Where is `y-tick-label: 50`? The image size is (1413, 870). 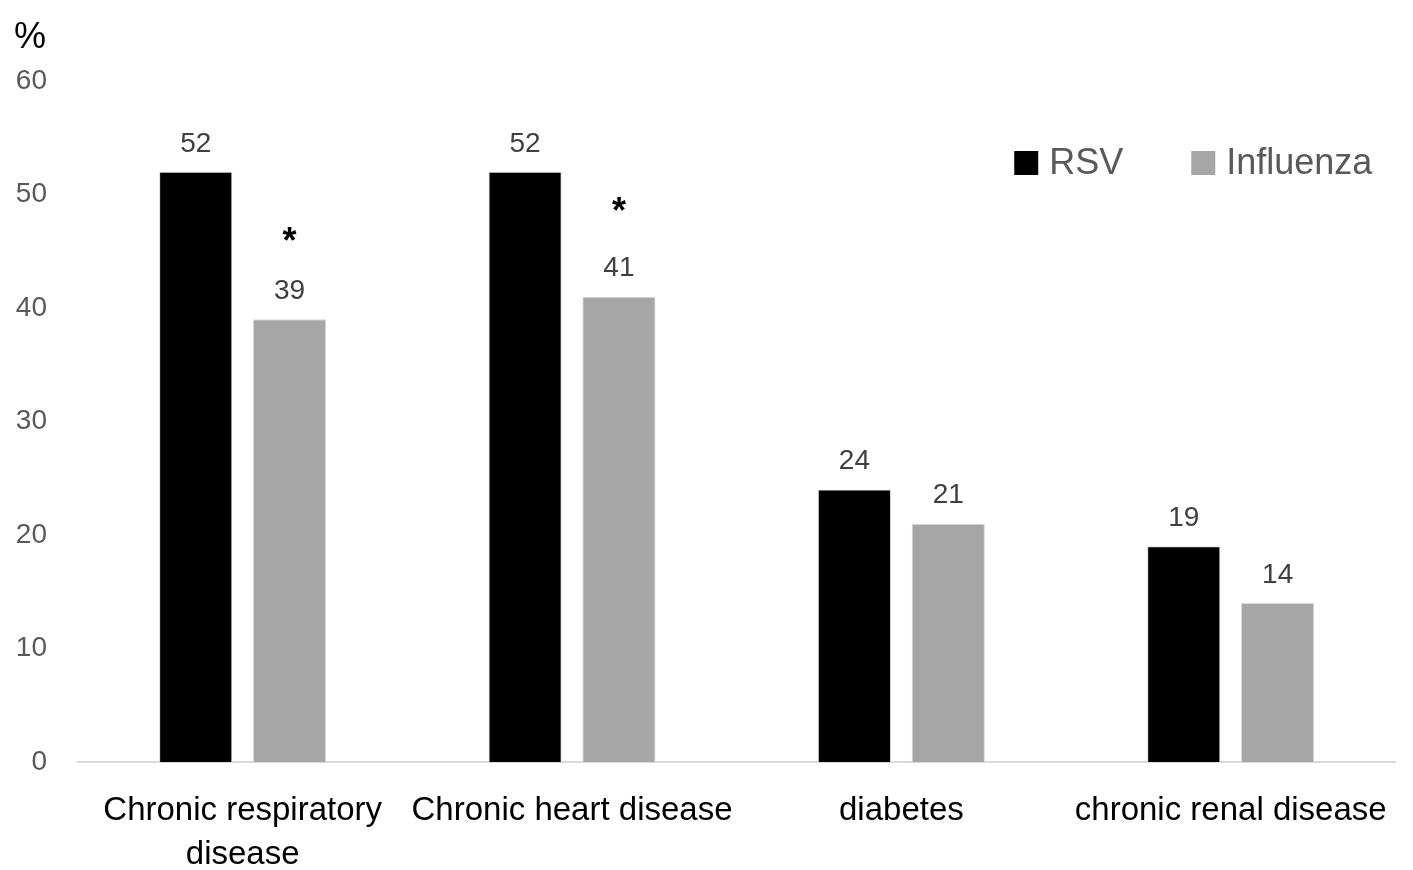 y-tick-label: 50 is located at coordinates (31, 193).